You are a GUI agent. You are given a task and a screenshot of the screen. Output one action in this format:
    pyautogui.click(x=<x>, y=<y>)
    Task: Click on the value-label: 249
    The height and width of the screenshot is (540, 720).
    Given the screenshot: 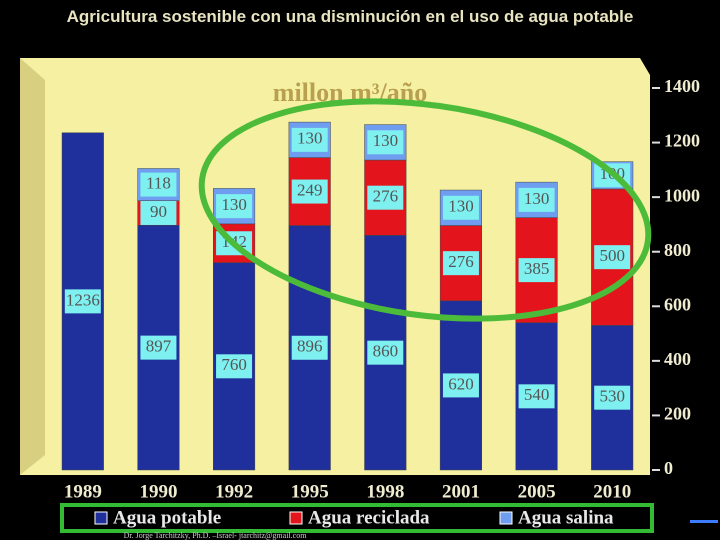 What is the action you would take?
    pyautogui.click(x=310, y=189)
    